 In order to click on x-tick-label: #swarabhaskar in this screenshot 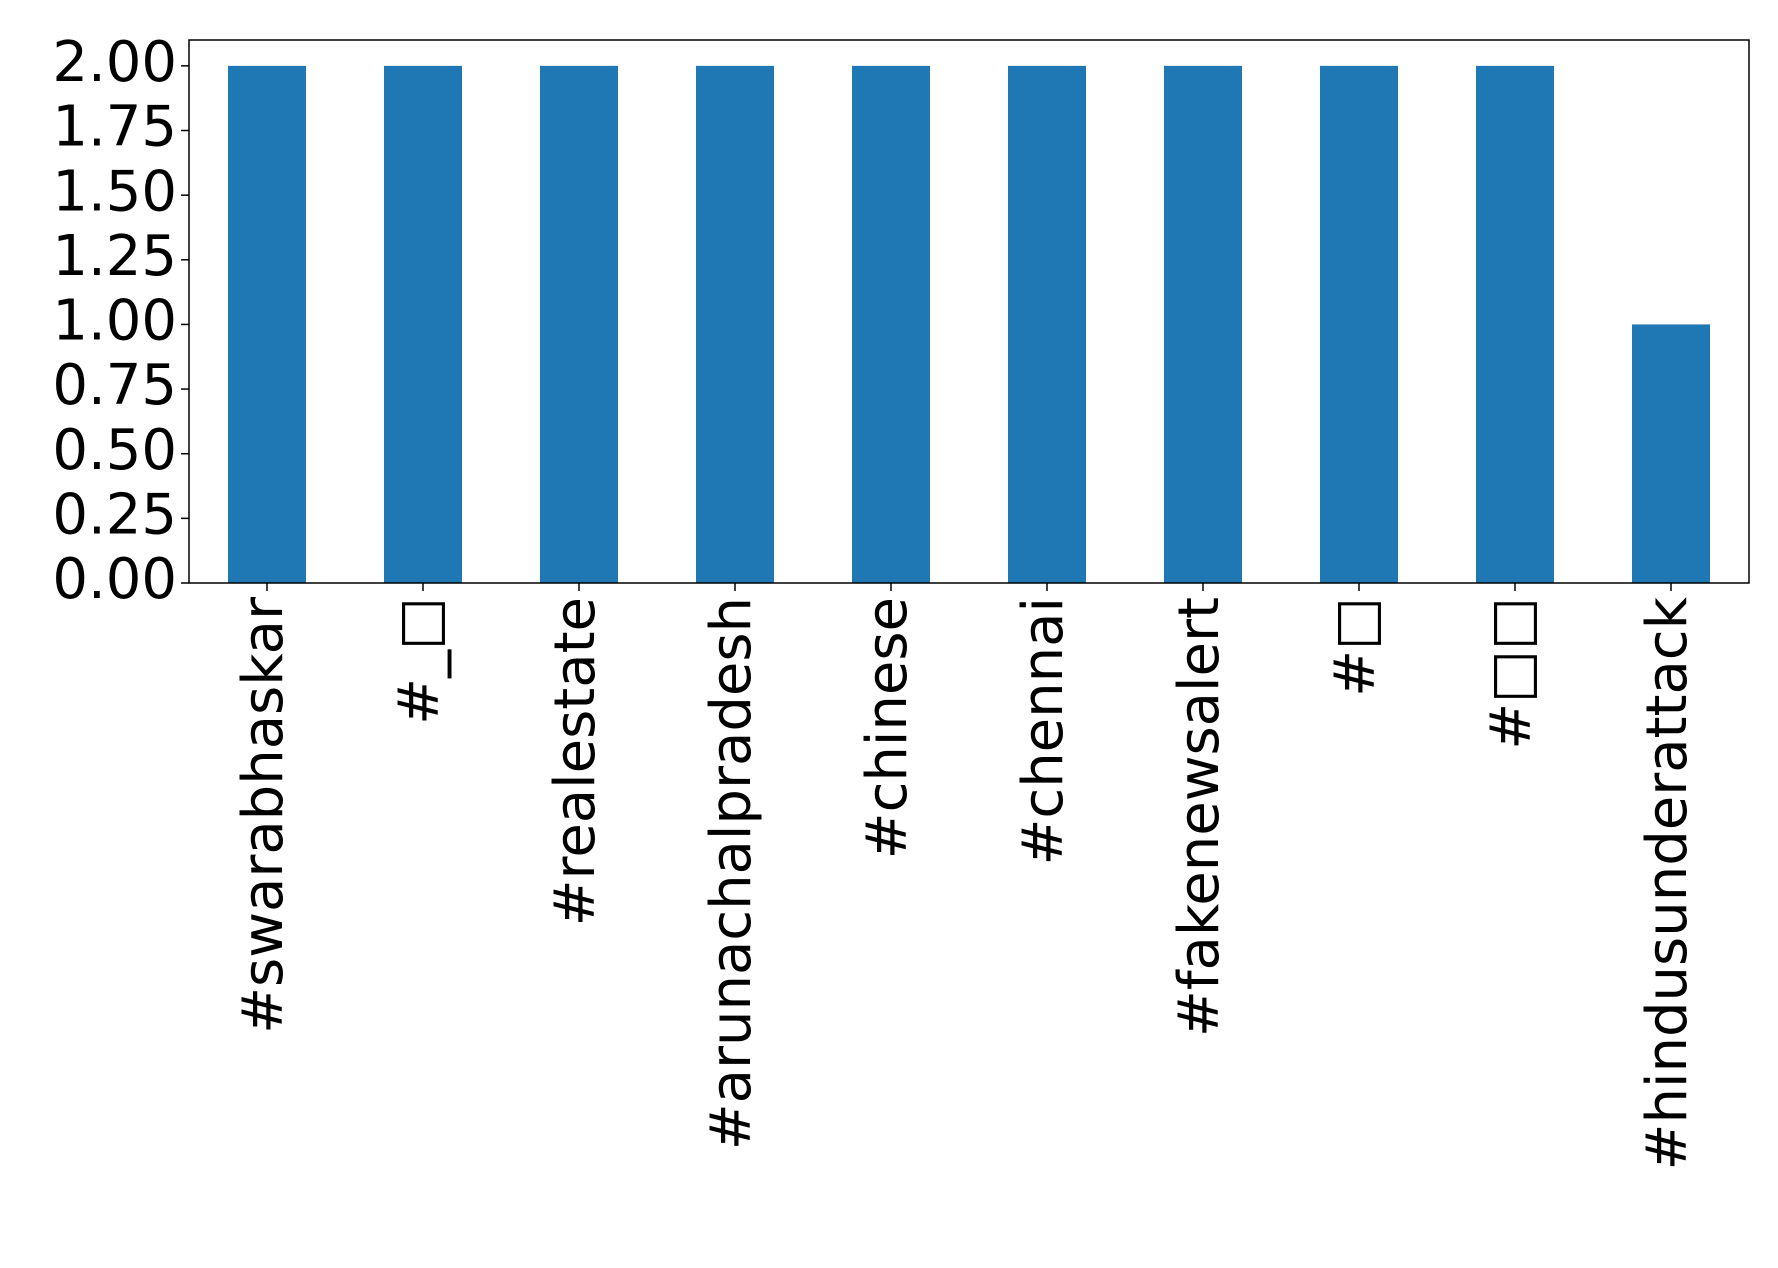, I will do `click(263, 815)`.